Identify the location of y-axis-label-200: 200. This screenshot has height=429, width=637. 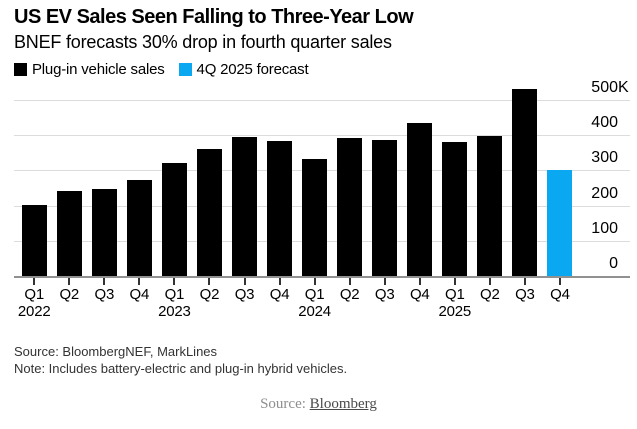
(604, 193).